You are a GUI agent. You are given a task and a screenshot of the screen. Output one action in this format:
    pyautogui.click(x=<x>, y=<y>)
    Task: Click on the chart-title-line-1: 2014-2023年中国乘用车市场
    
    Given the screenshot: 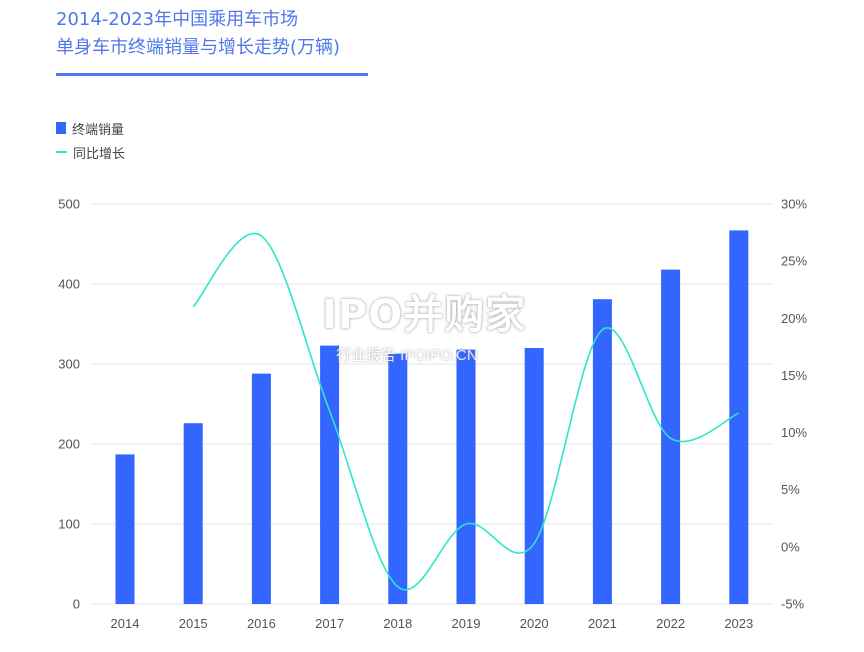 What is the action you would take?
    pyautogui.click(x=177, y=19)
    